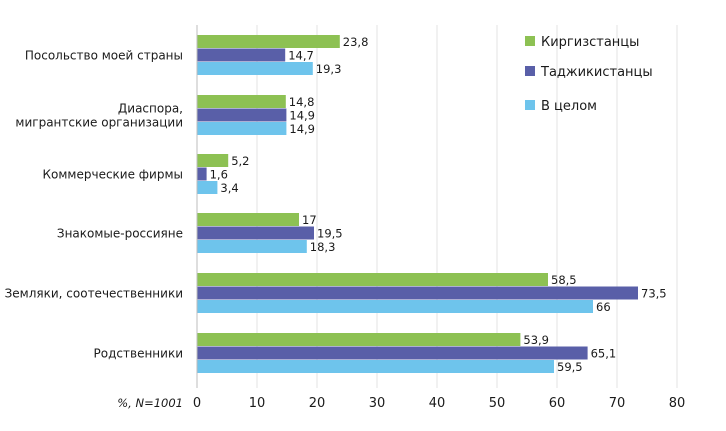  What do you see at coordinates (302, 129) in the screenshot?
I see `value-label-1-2: 14,9` at bounding box center [302, 129].